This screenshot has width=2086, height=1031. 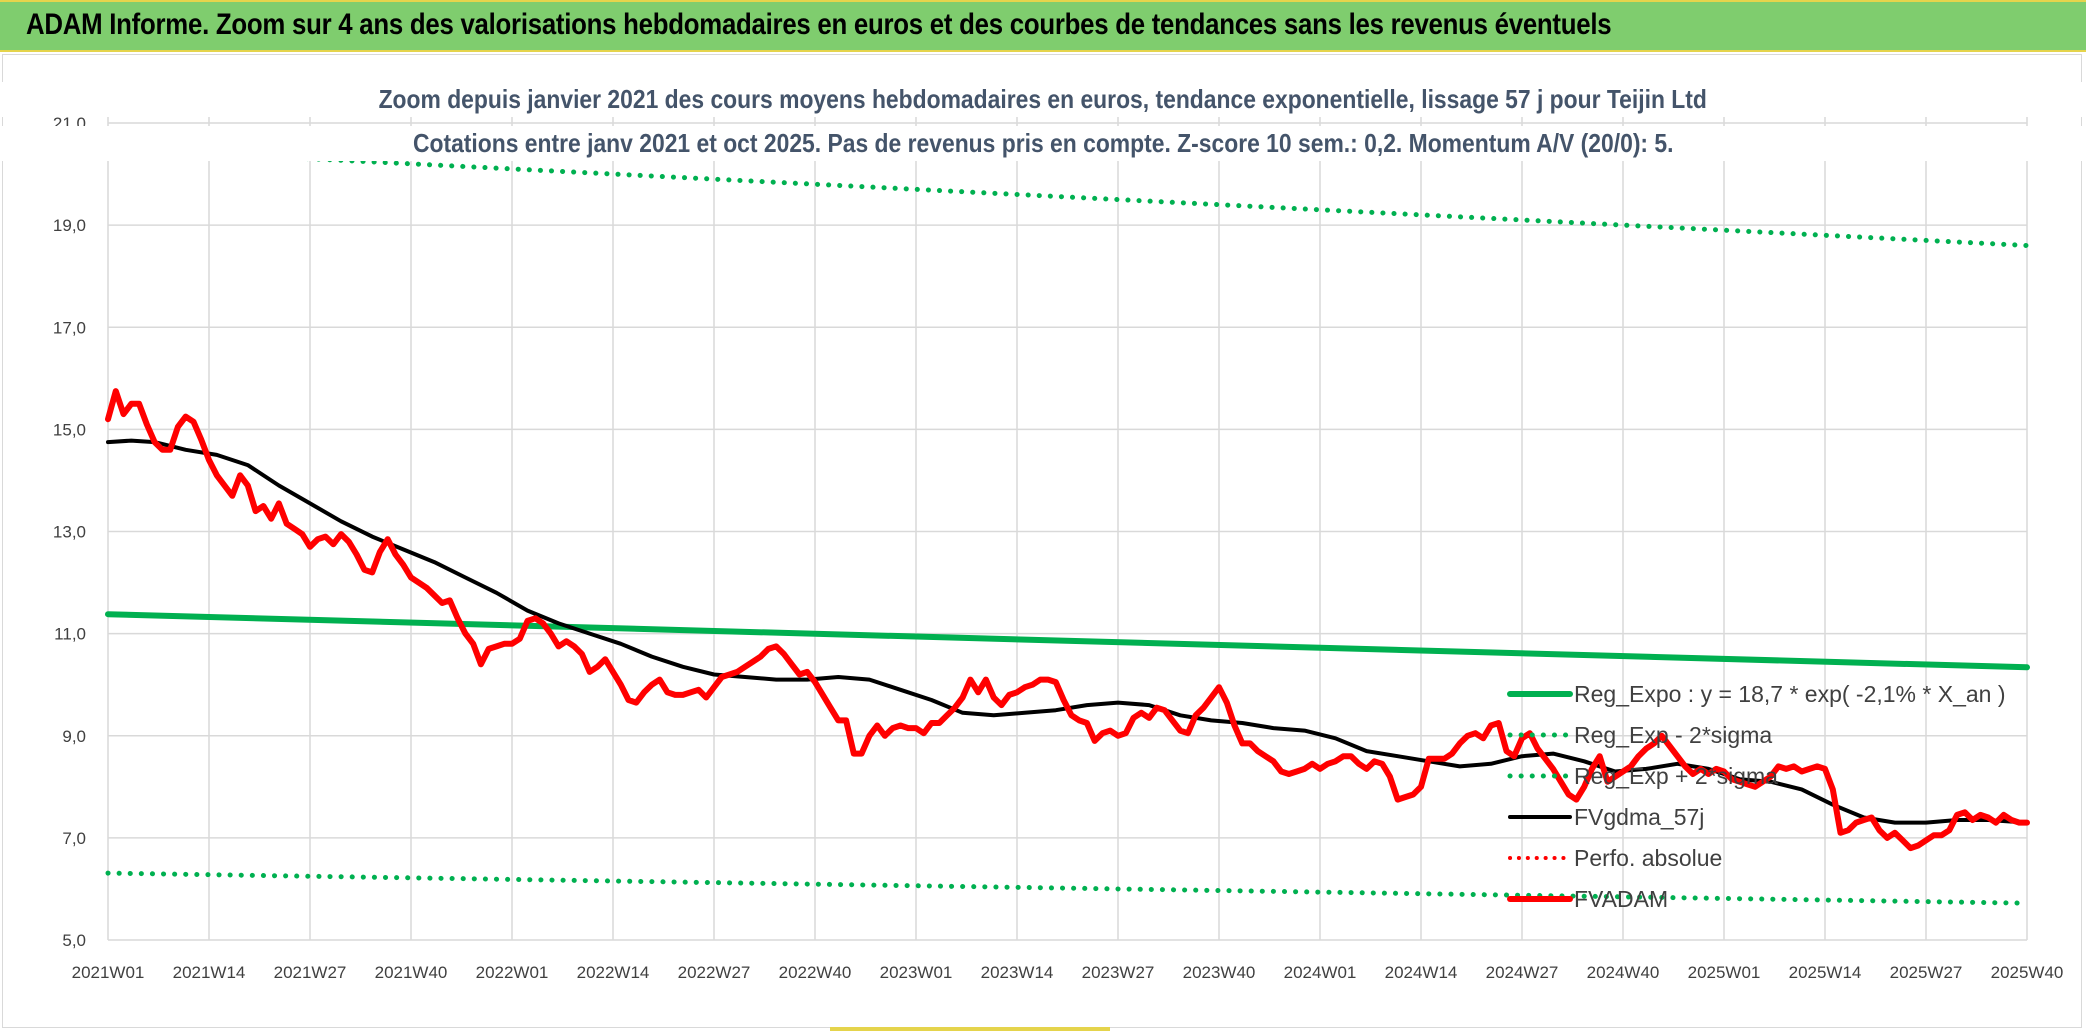 I want to click on x-tick-label: 2021W01, so click(x=108, y=972).